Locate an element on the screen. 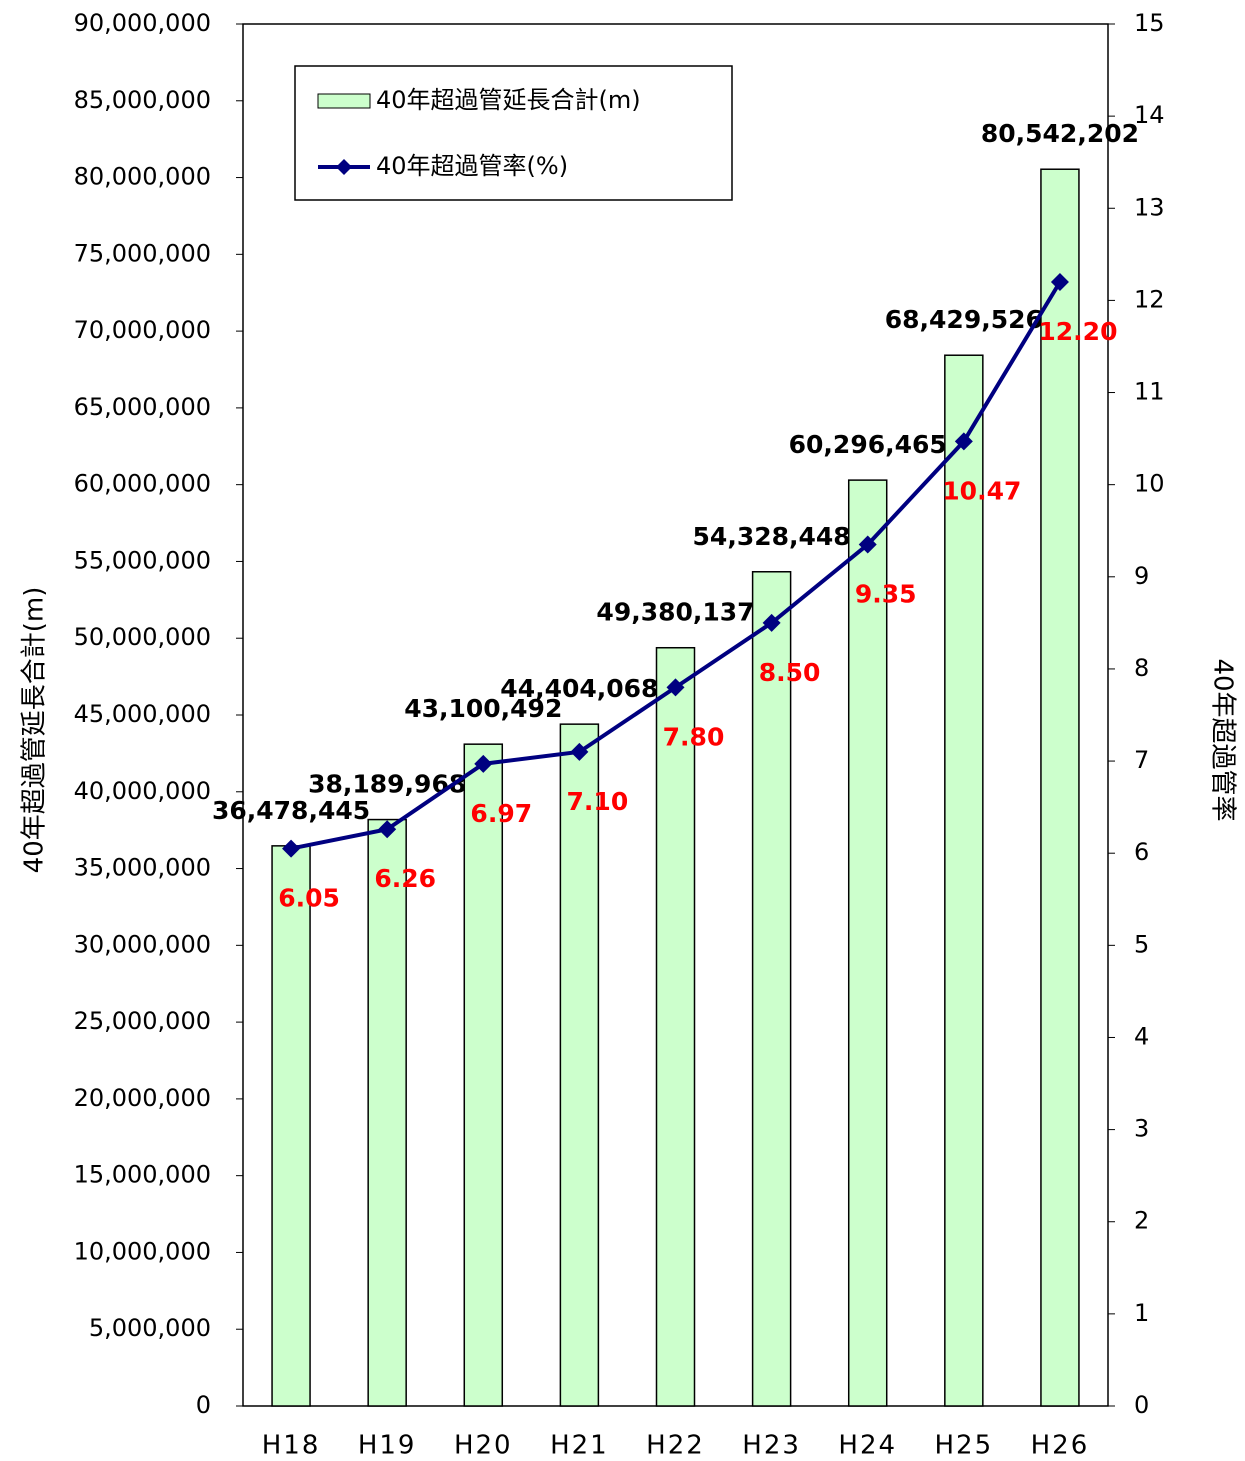 This screenshot has width=1245, height=1461. y-tick-label: 55,000,000 is located at coordinates (142, 560).